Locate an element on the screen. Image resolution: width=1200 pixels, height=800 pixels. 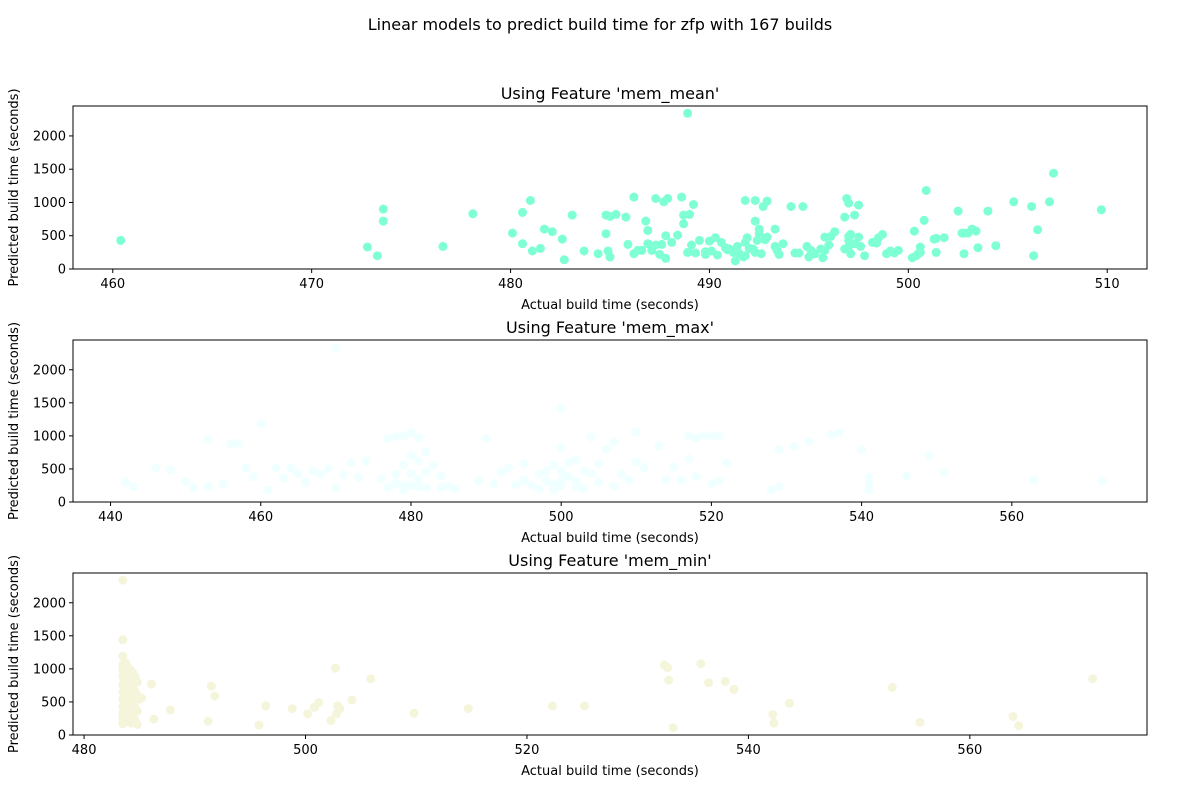
x-tick-label: 470 is located at coordinates (311, 284).